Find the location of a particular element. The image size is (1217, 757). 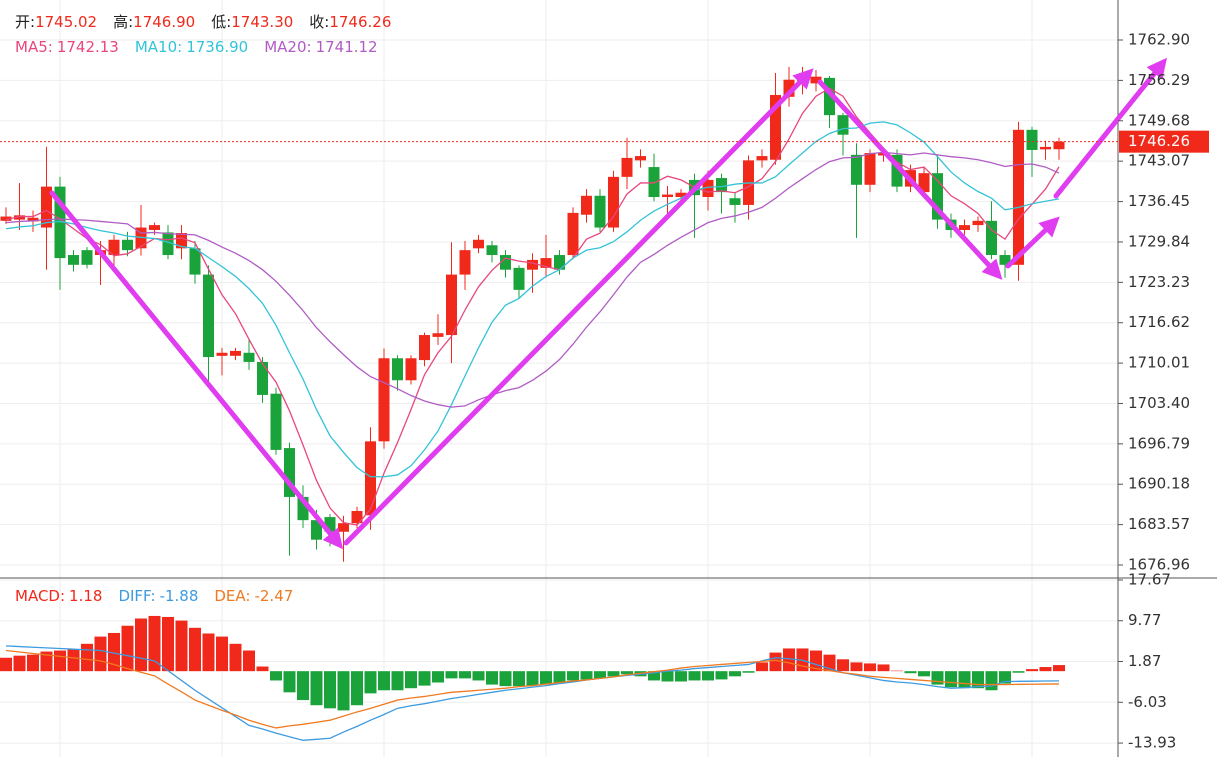

last-price-box is located at coordinates (1164, 141).